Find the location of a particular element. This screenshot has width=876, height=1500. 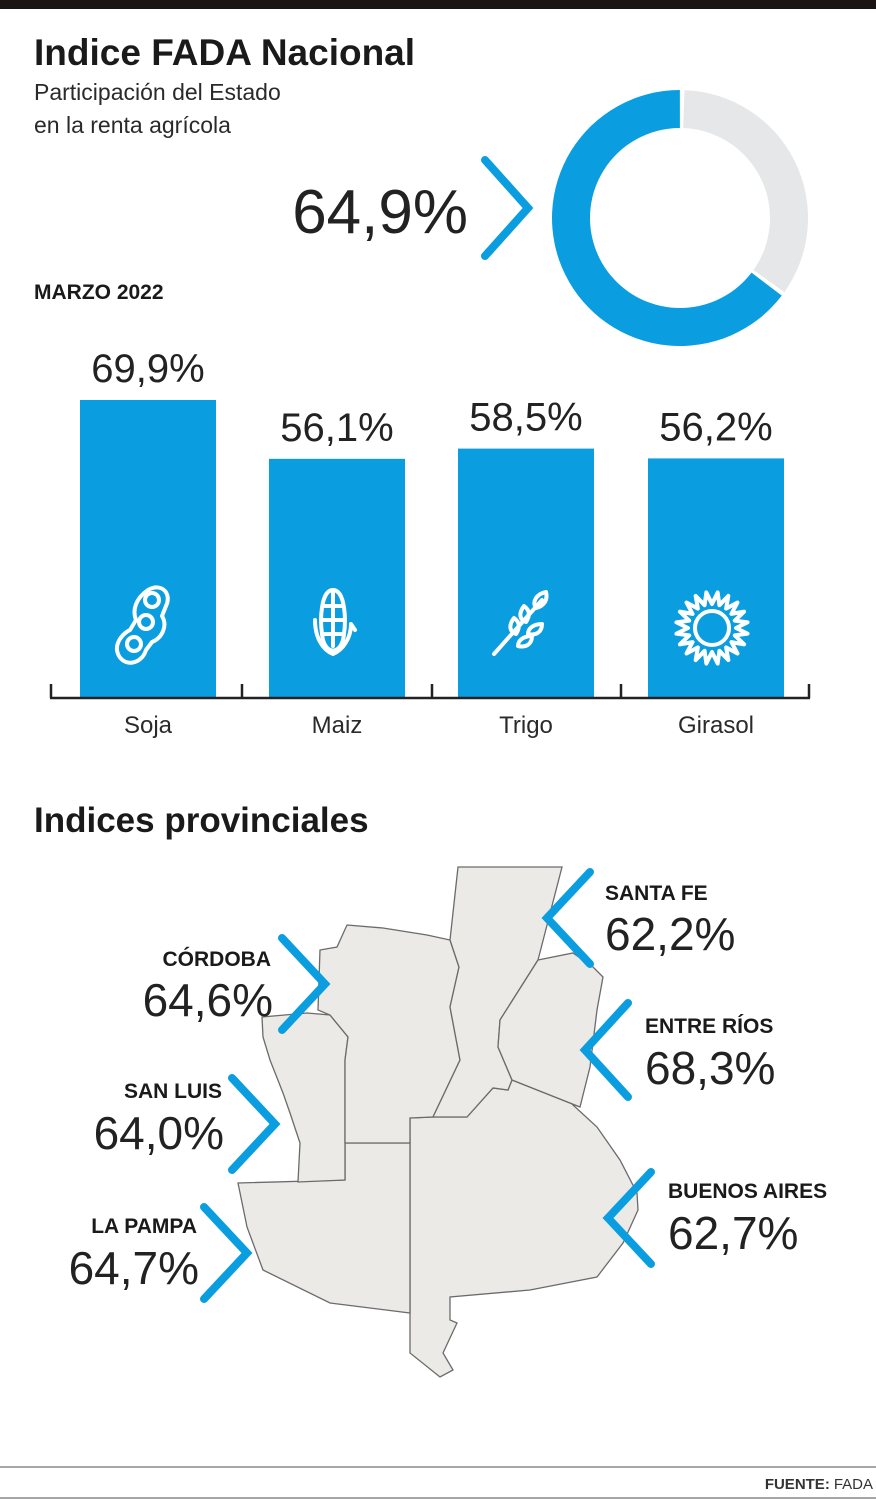

source-line: FUENTE: FADA is located at coordinates (819, 1484).